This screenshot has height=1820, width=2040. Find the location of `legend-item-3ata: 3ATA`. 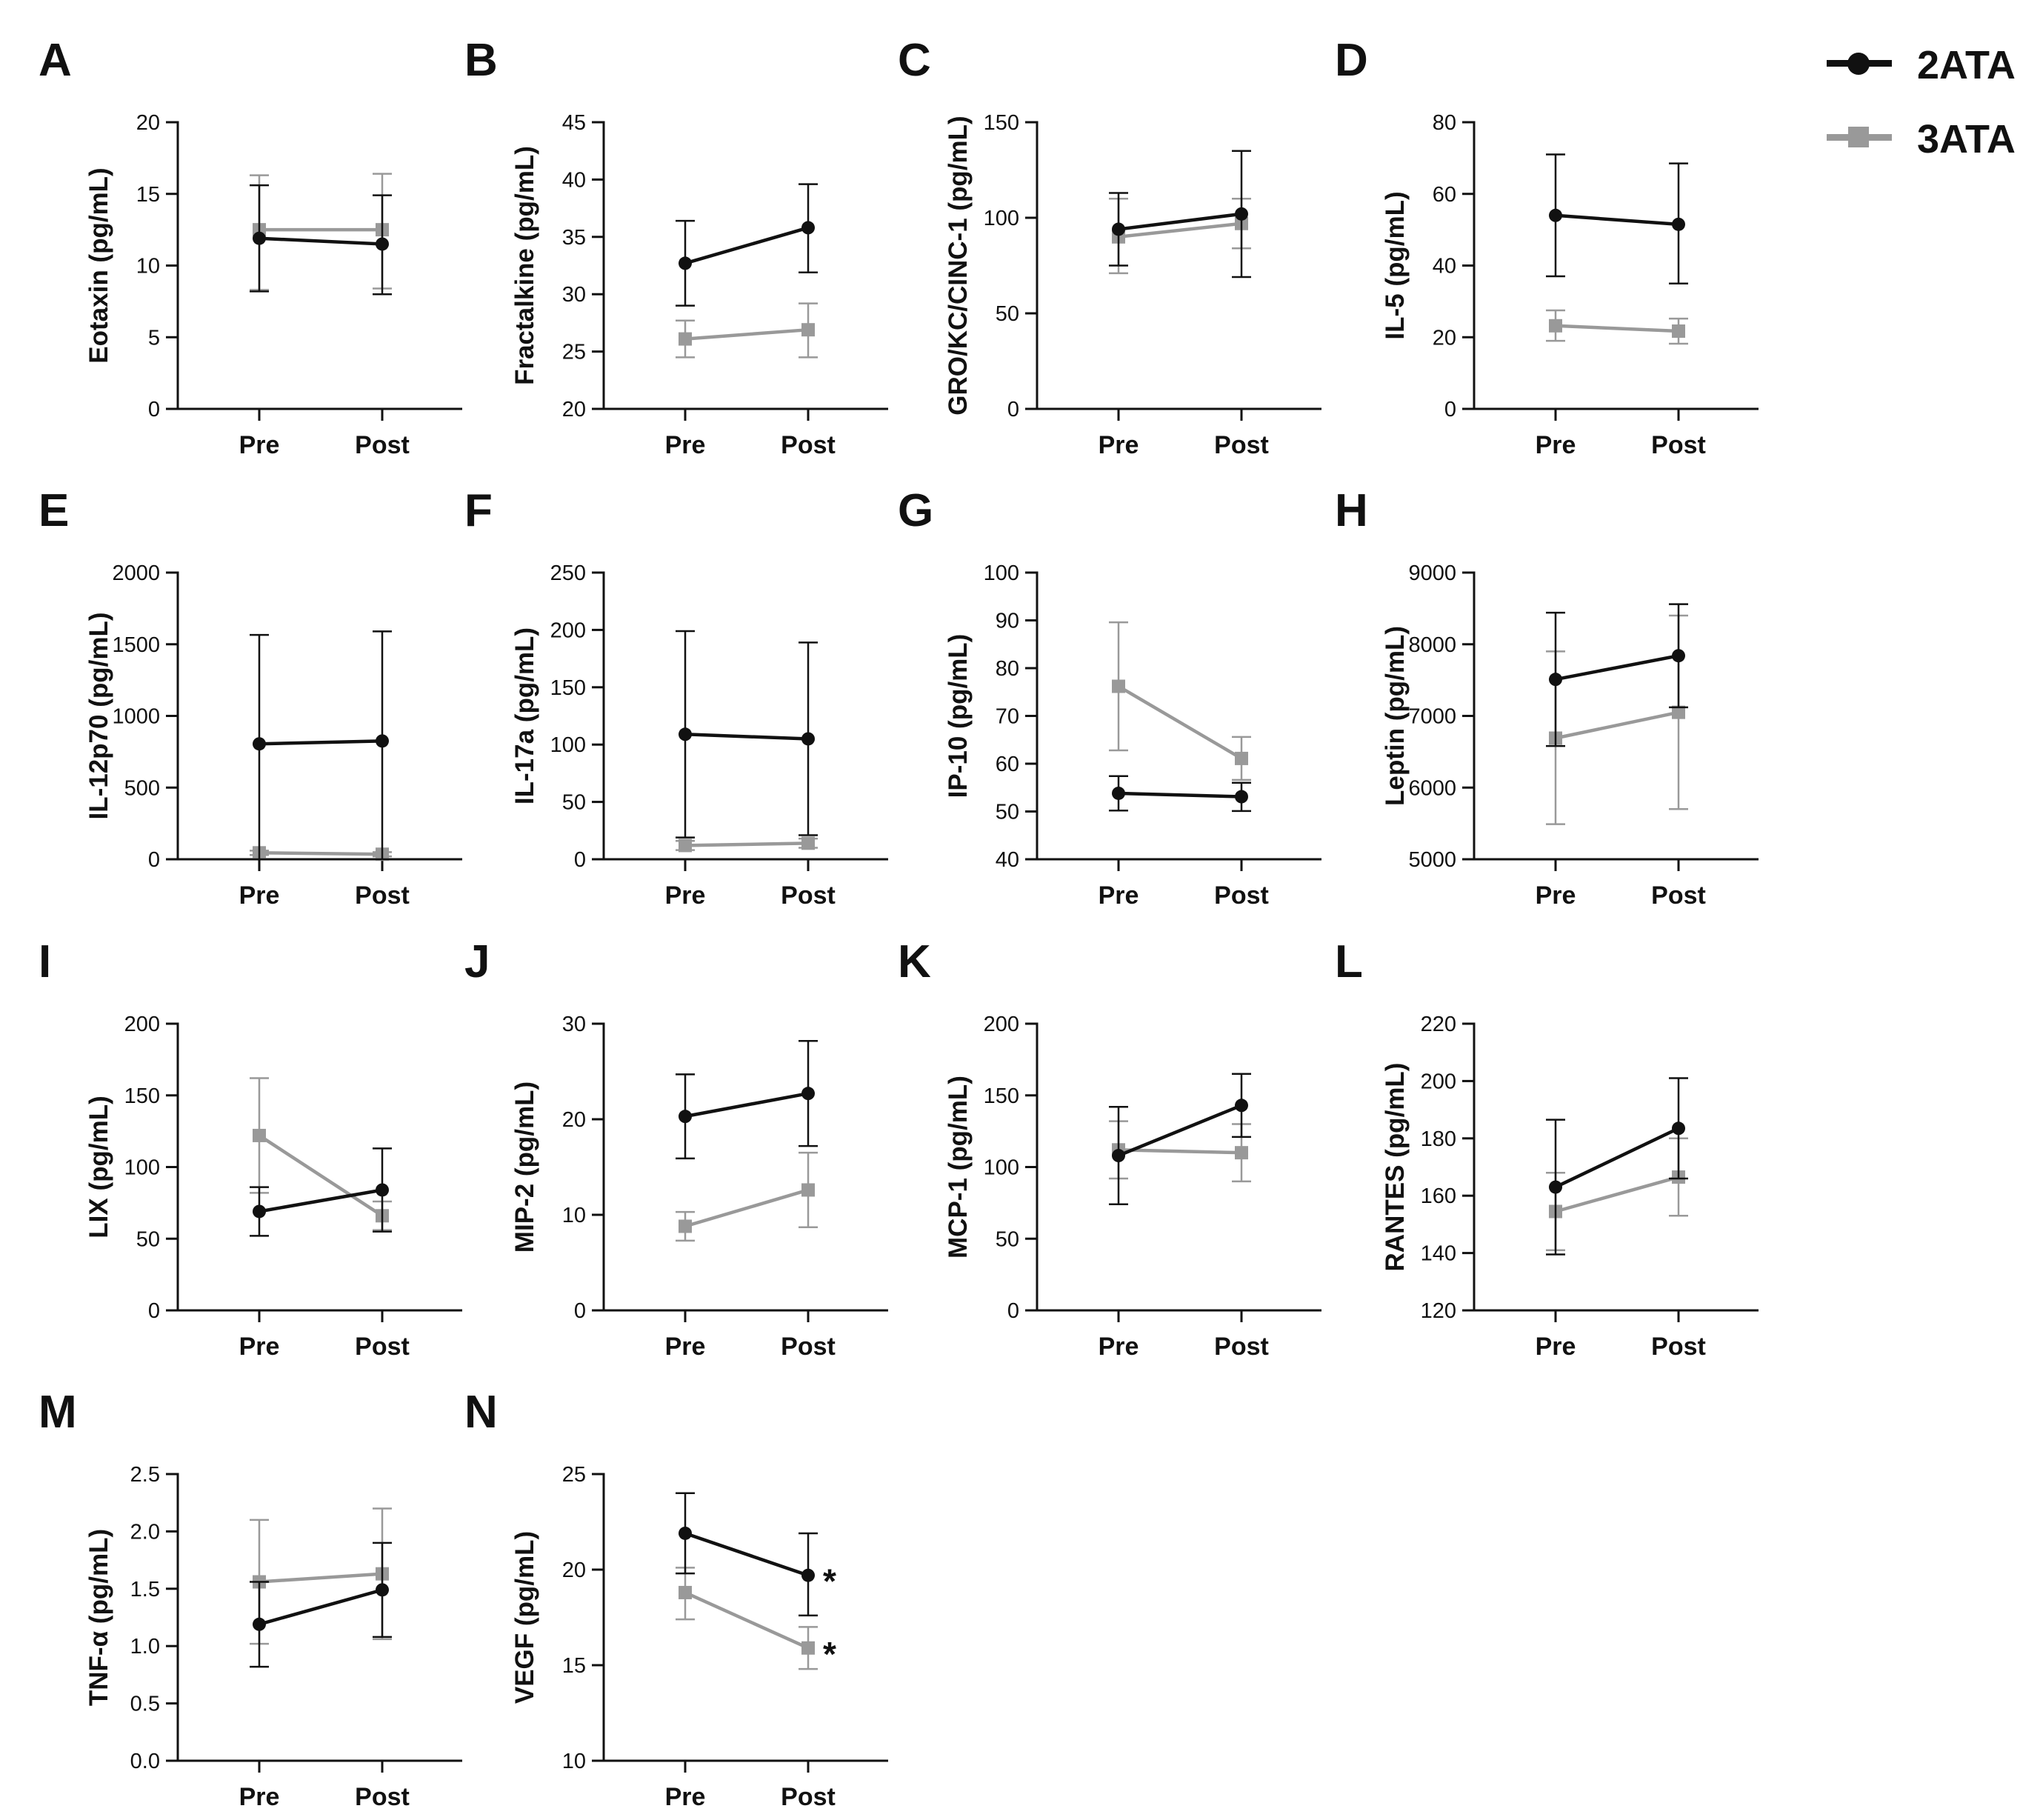

legend-item-3ata: 3ATA is located at coordinates (1919, 144).